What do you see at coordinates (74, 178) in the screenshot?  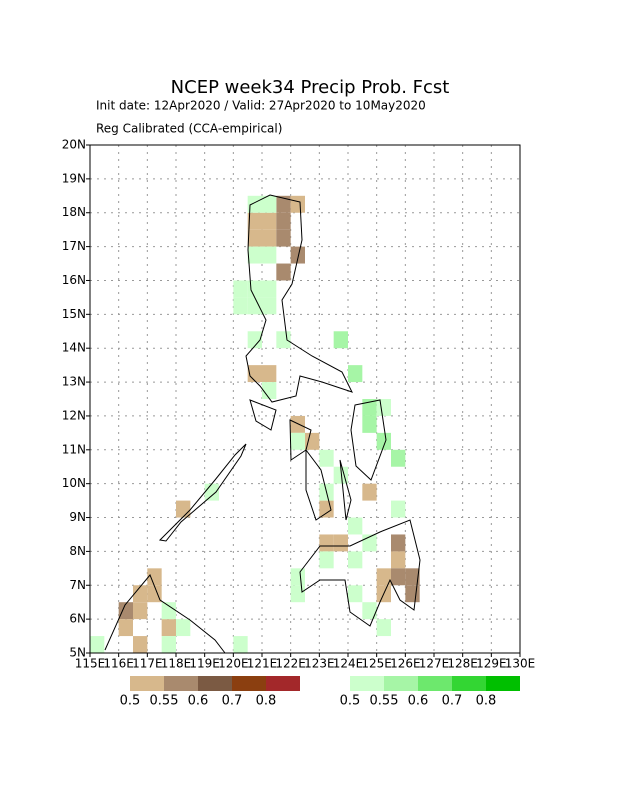 I see `y-tick-label: 19N` at bounding box center [74, 178].